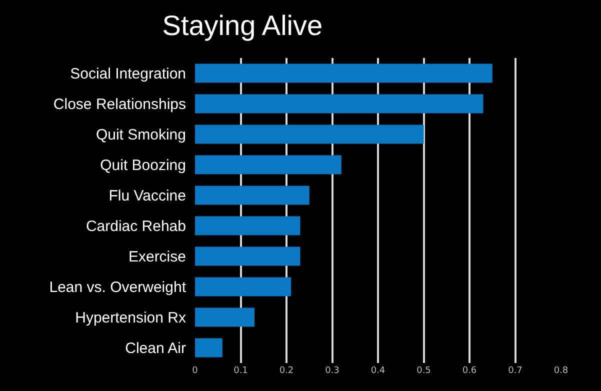 The width and height of the screenshot is (601, 391). I want to click on x-tick-label: 0, so click(195, 371).